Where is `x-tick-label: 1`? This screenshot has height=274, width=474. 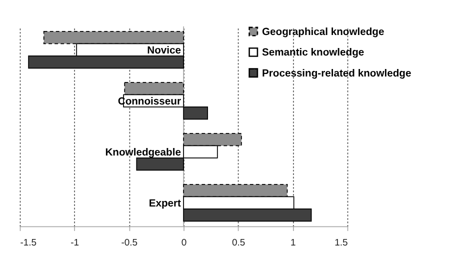
x-tick-label: 1 is located at coordinates (293, 243).